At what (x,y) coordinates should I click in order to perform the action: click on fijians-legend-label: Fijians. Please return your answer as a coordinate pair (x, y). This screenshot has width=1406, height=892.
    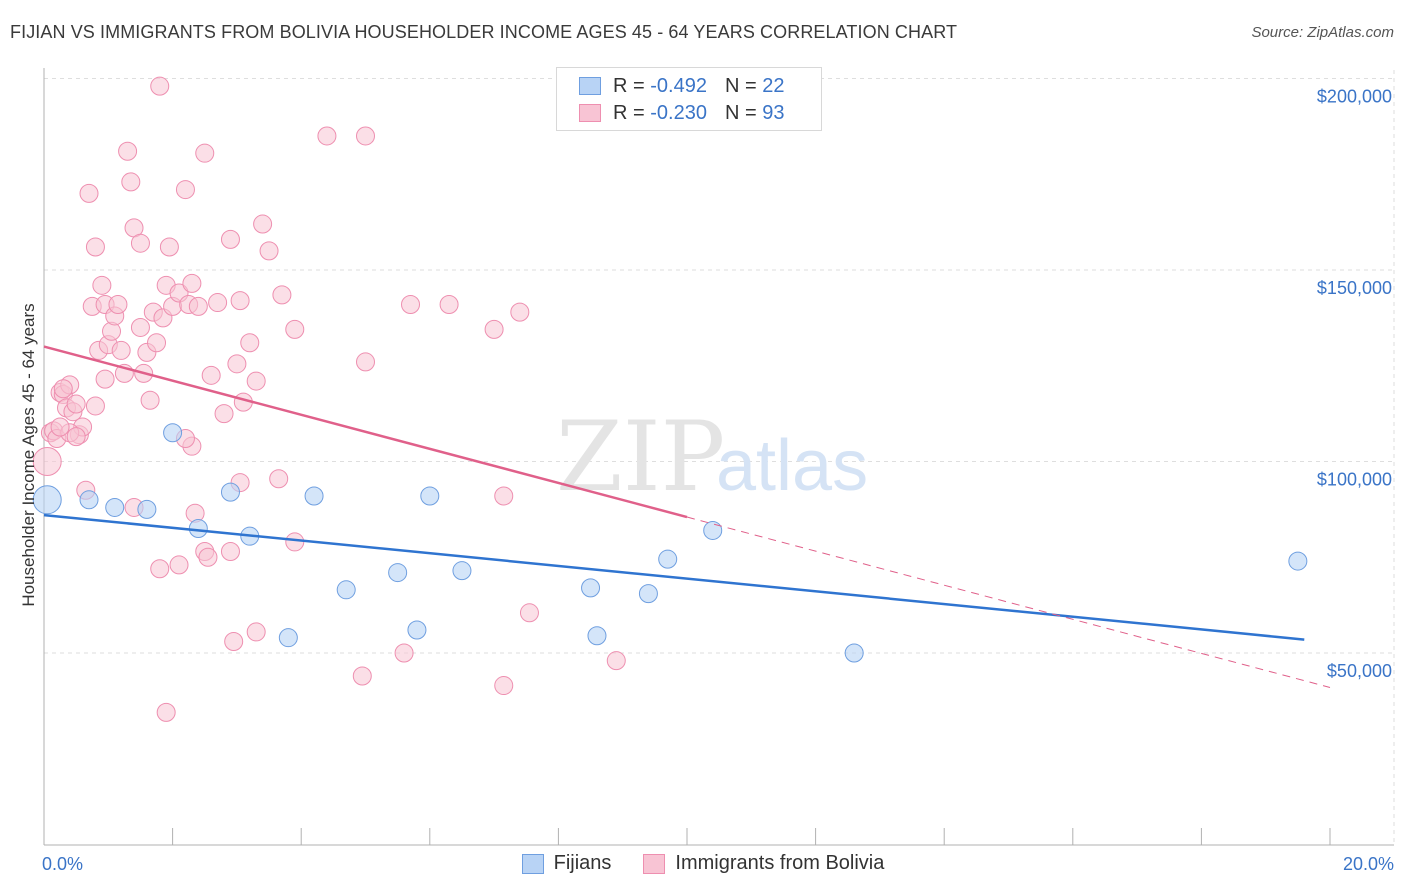
    Looking at the image, I should click on (582, 863).